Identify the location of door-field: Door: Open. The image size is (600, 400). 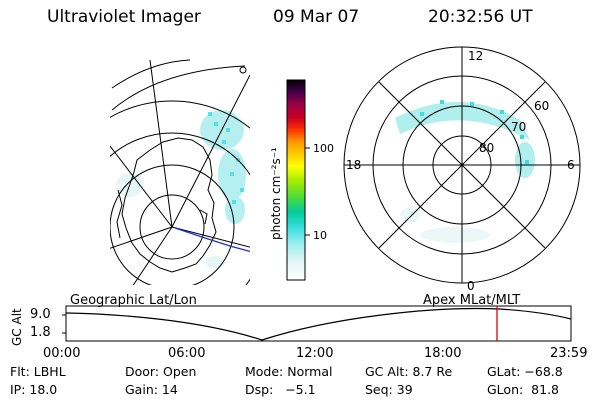
(161, 371).